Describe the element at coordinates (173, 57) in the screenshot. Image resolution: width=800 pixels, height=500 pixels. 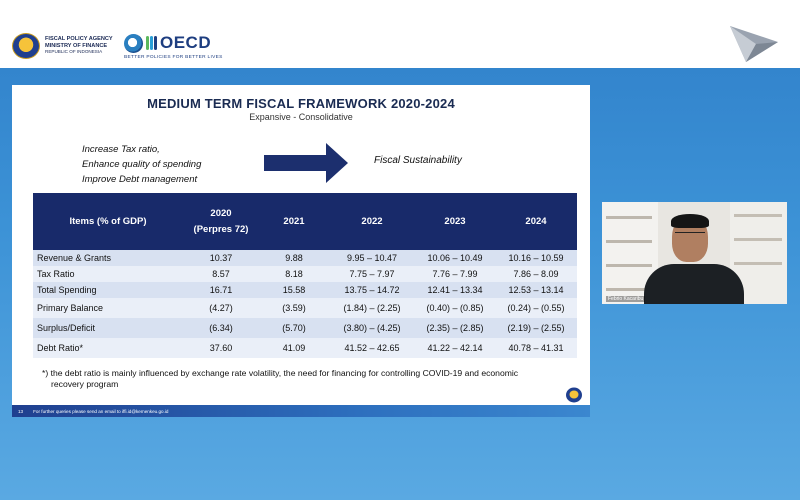
I see `oecd-tagline: BETTER POLICIES FOR BETTER LIVES` at that location.